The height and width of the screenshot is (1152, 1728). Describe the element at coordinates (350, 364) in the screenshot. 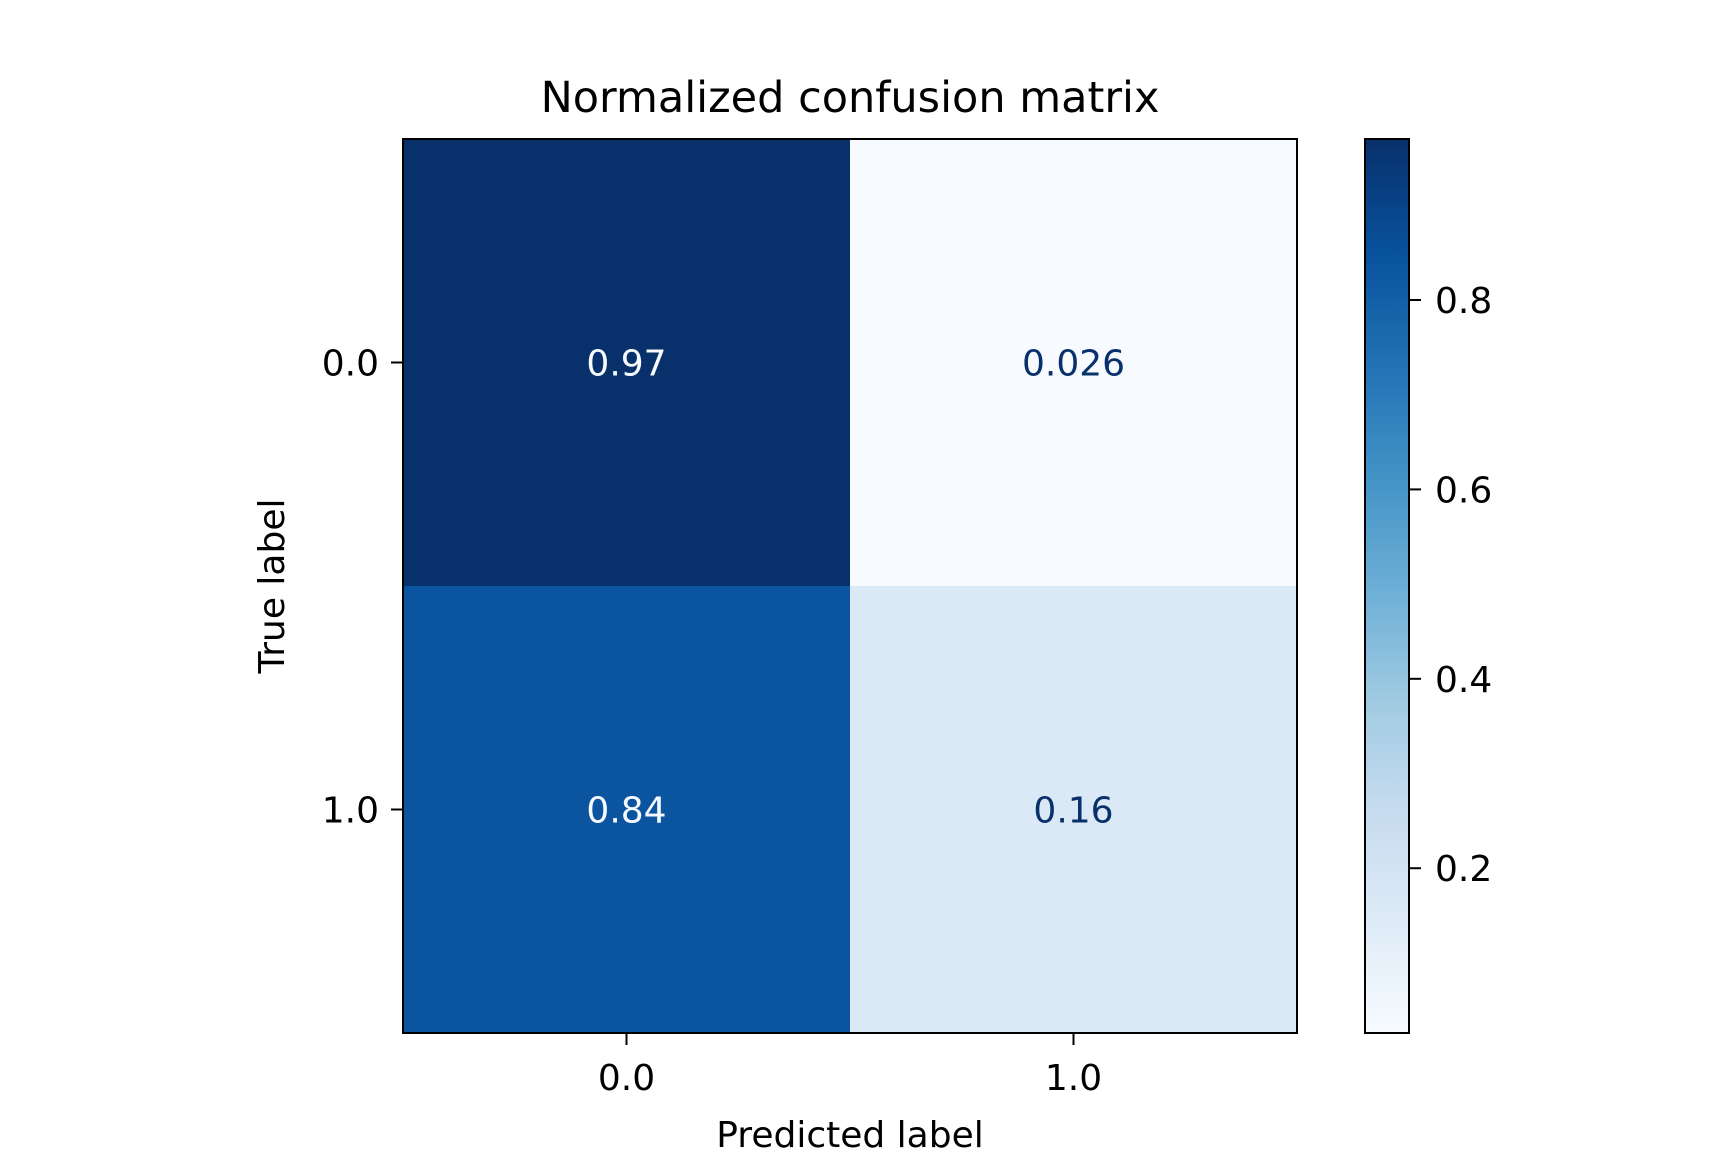

I see `y-tick-label: 0.0` at that location.